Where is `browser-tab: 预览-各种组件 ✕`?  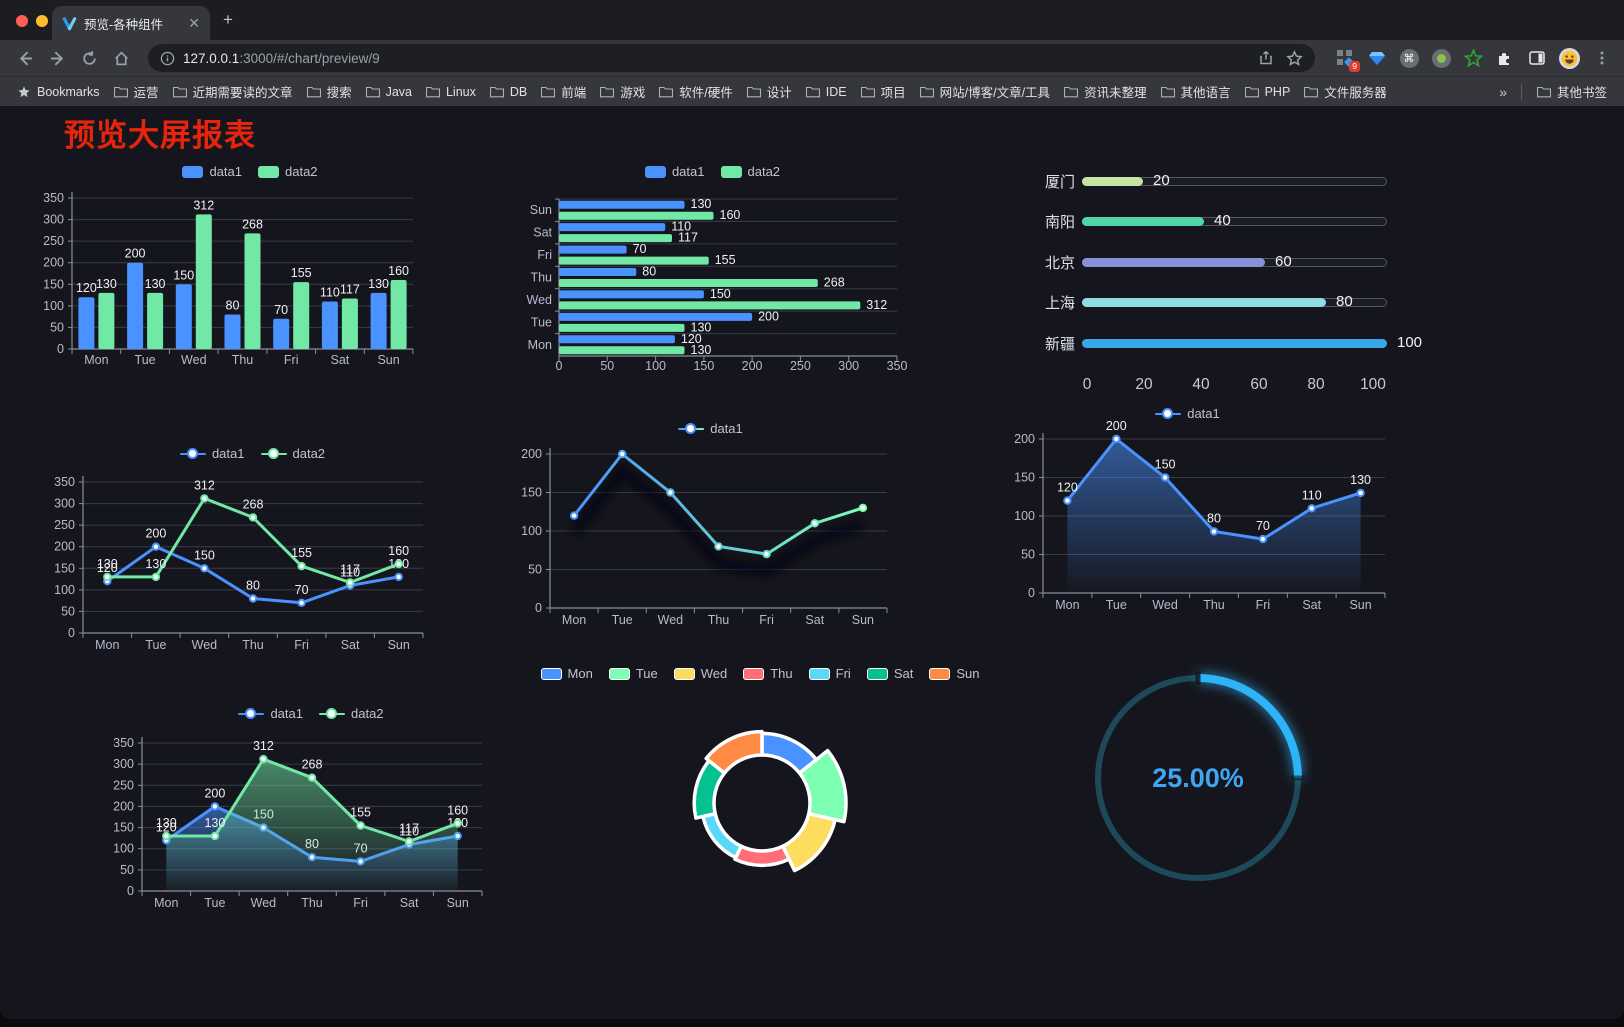 browser-tab: 预览-各种组件 ✕ is located at coordinates (131, 23).